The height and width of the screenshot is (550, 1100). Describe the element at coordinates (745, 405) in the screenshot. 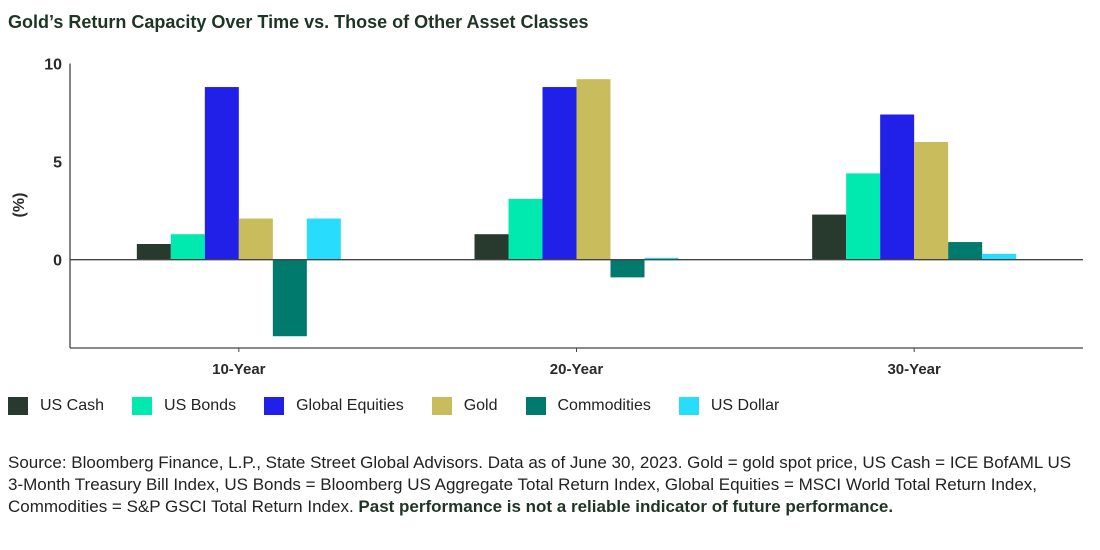

I see `legend-label: US Dollar` at that location.